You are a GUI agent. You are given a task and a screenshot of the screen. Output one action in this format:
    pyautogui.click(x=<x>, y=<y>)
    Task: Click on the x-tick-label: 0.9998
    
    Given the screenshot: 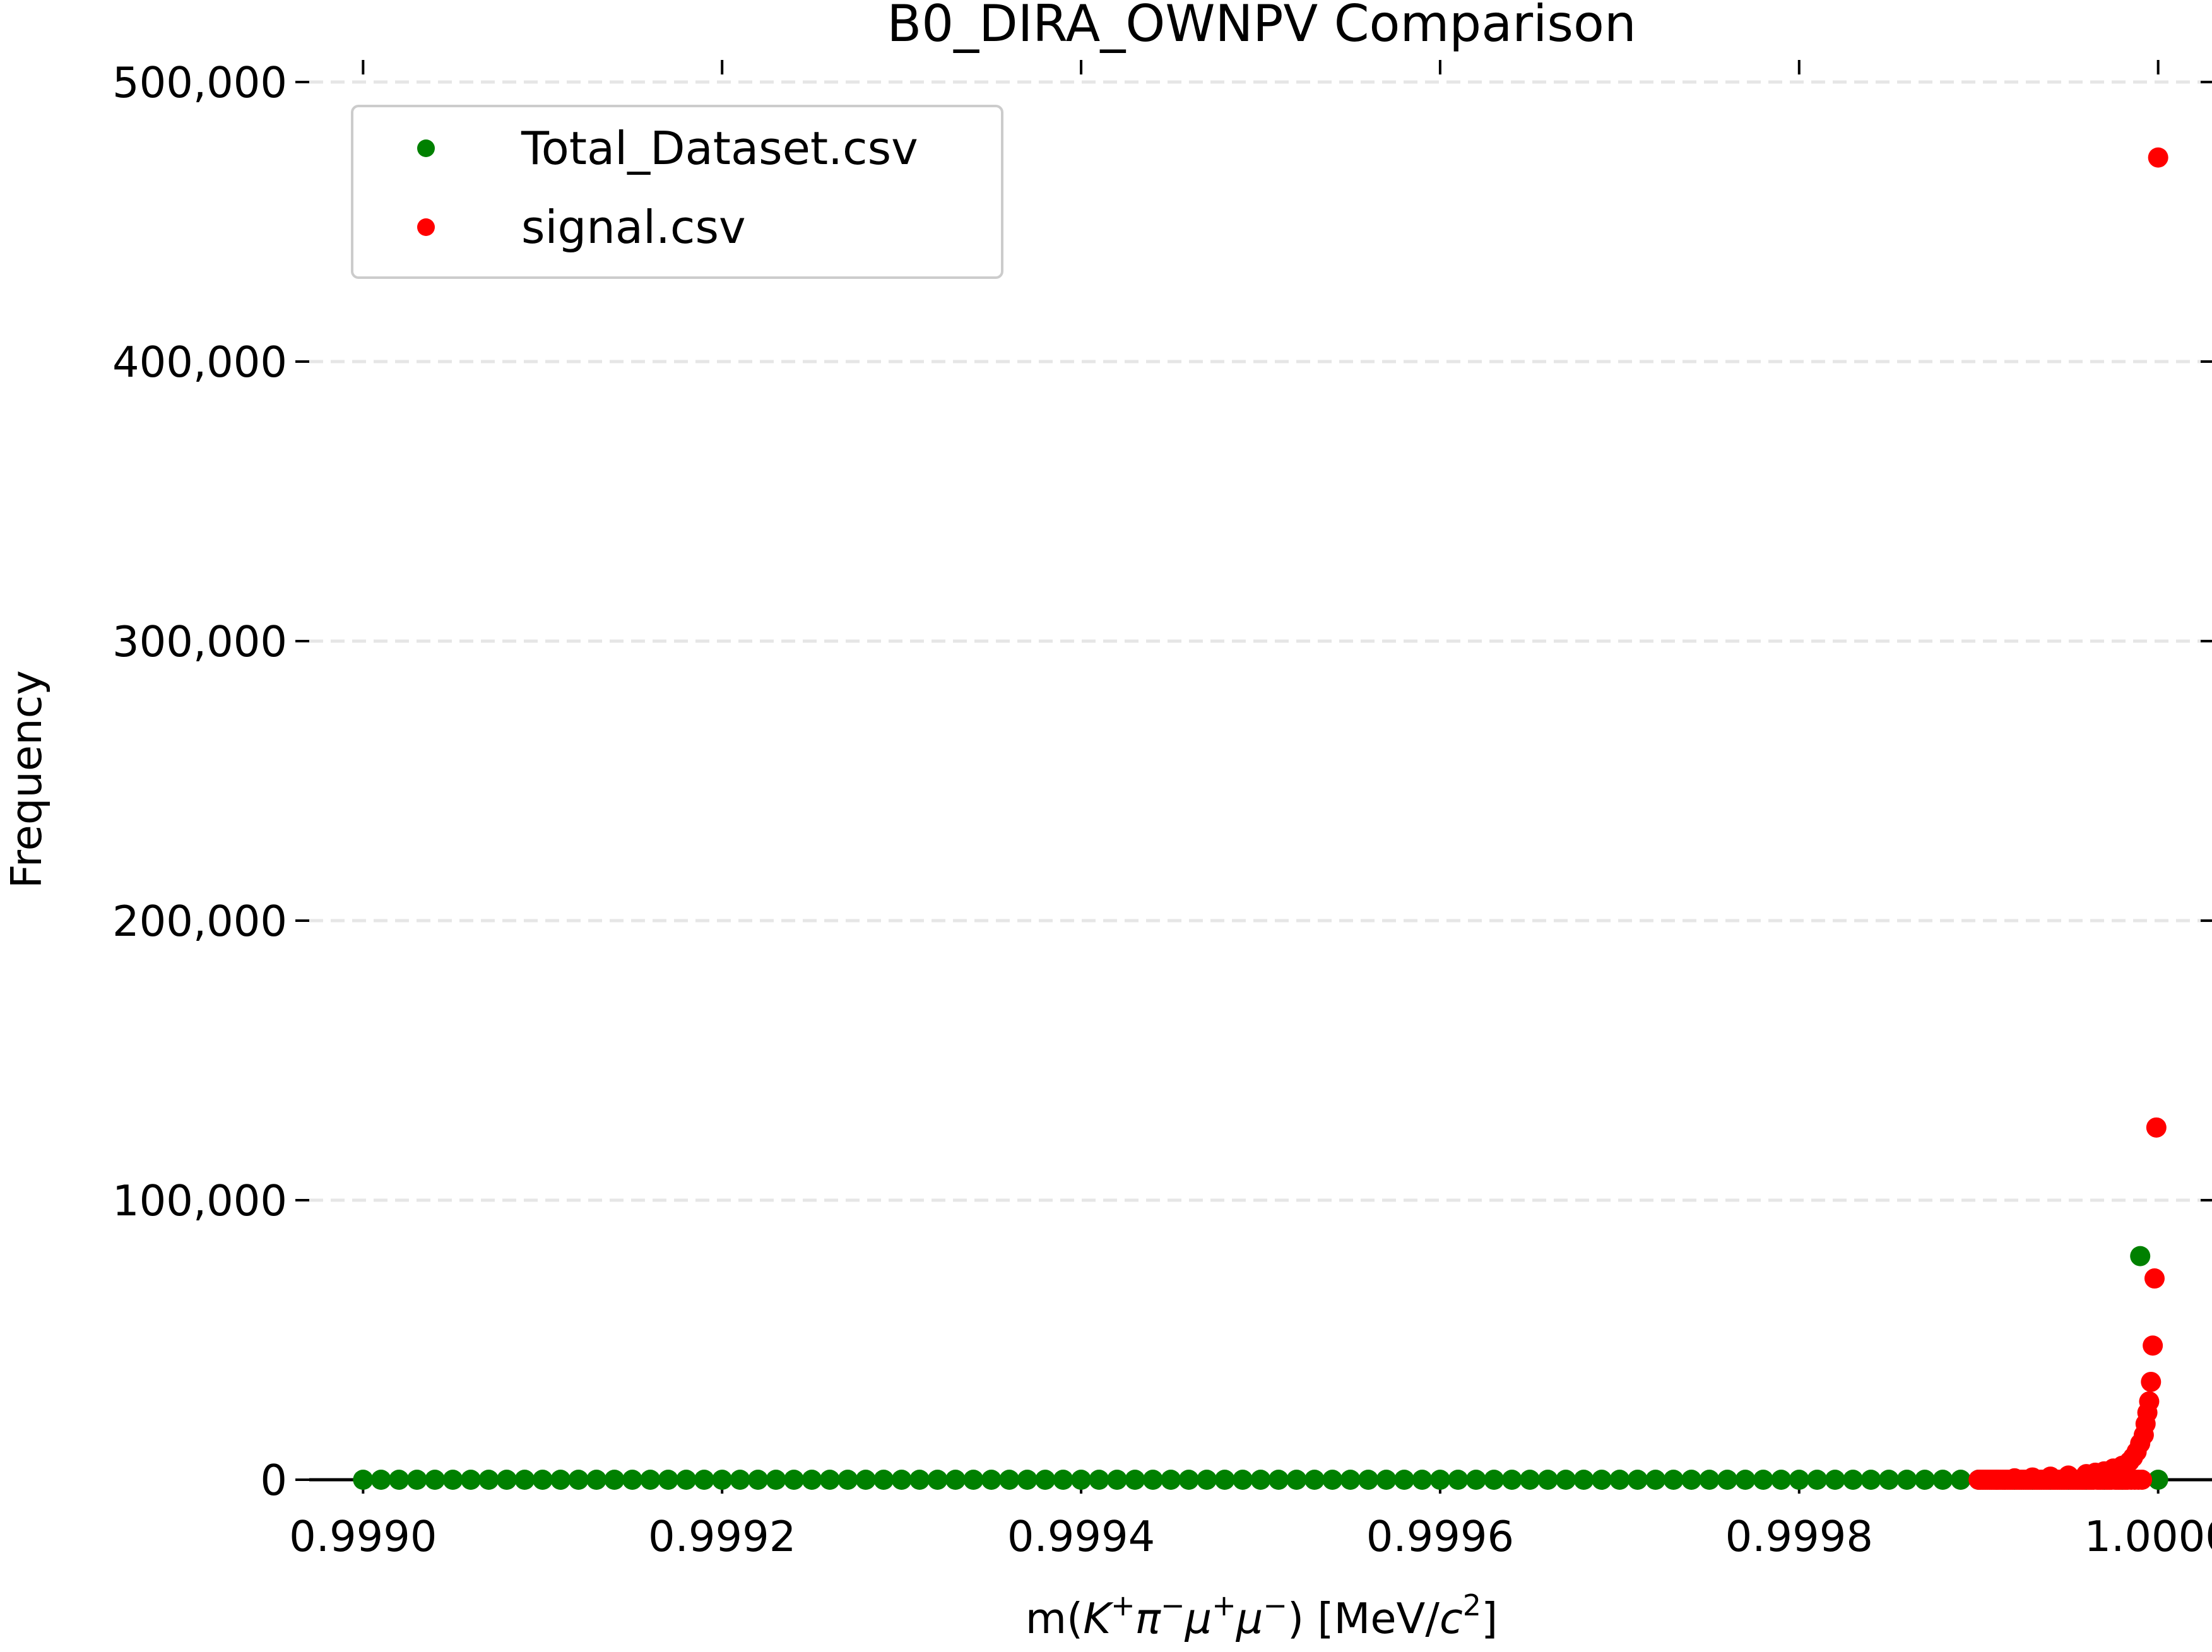 What is the action you would take?
    pyautogui.click(x=1799, y=1536)
    